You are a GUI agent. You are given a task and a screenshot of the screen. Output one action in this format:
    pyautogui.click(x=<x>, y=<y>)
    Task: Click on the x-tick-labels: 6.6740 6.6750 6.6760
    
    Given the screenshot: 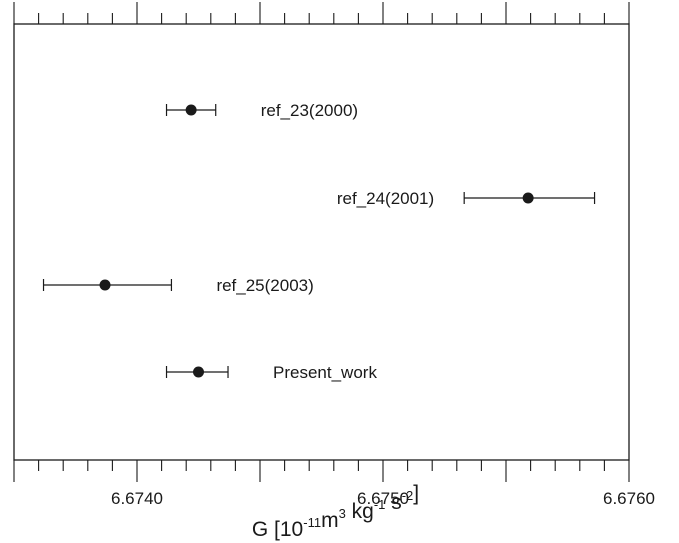 What is the action you would take?
    pyautogui.click(x=383, y=498)
    